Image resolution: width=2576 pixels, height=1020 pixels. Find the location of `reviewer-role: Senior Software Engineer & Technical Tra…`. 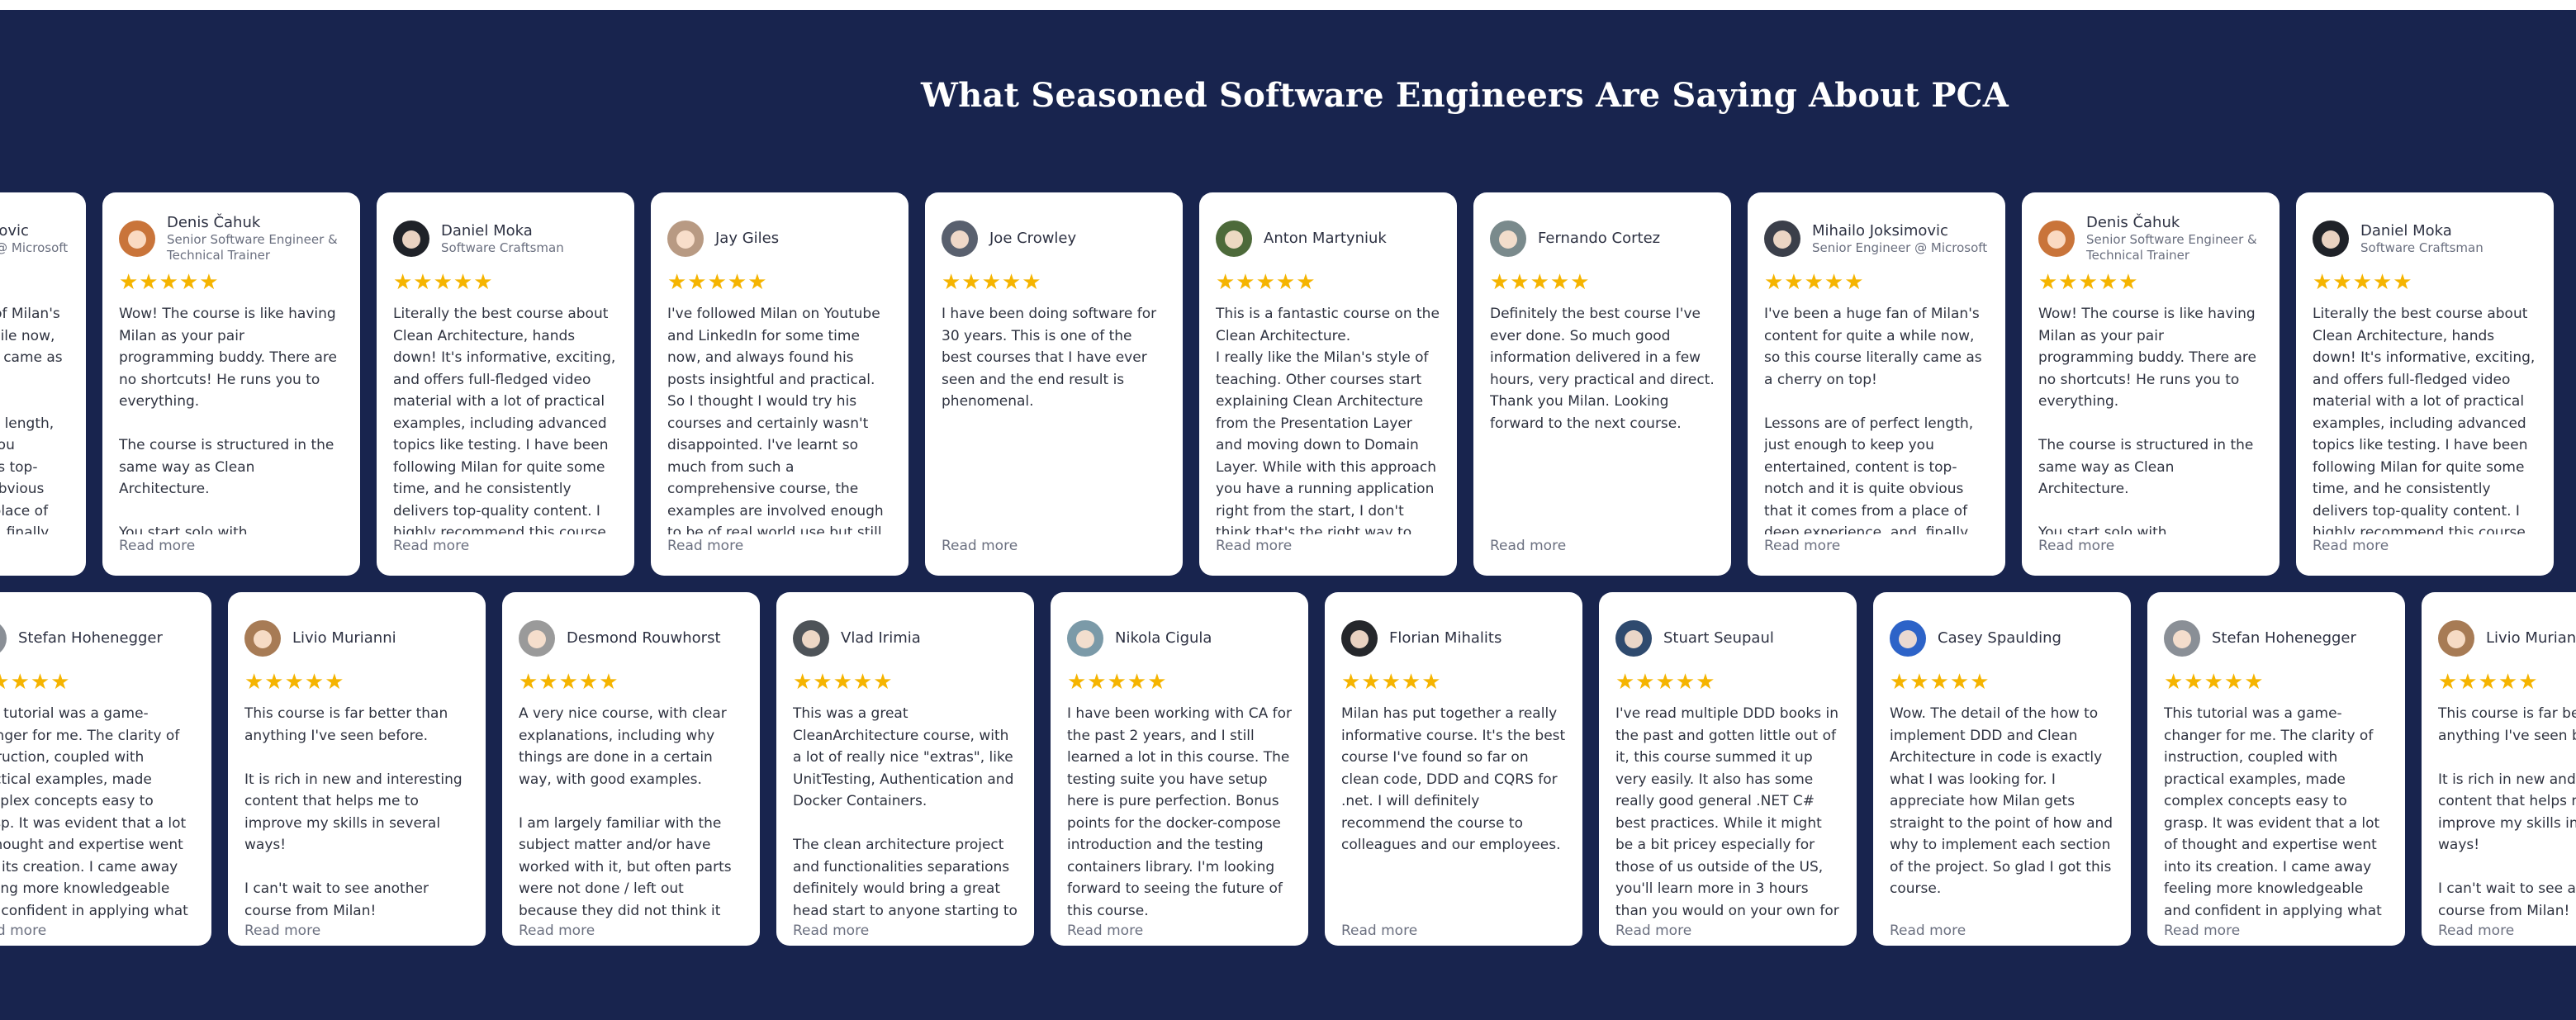

reviewer-role: Senior Software Engineer & Technical Tra… is located at coordinates (2171, 247).